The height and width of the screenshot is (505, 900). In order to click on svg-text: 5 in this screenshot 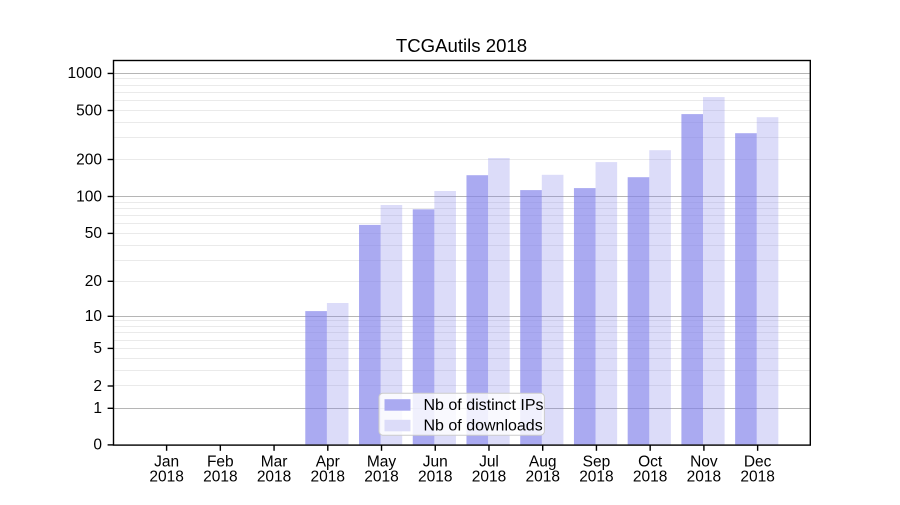, I will do `click(97, 348)`.